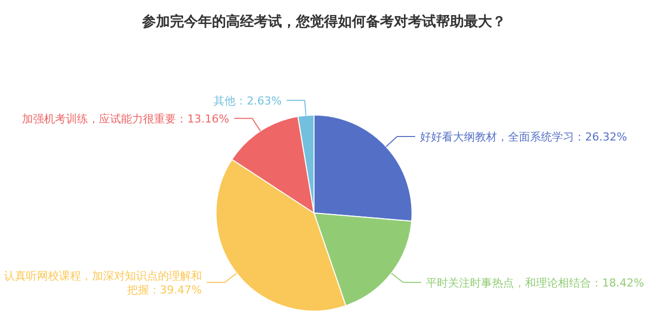 This screenshot has width=648, height=329. I want to click on slice-label: 好好看大纲教材，全面系统学习：26.32%, so click(524, 137).